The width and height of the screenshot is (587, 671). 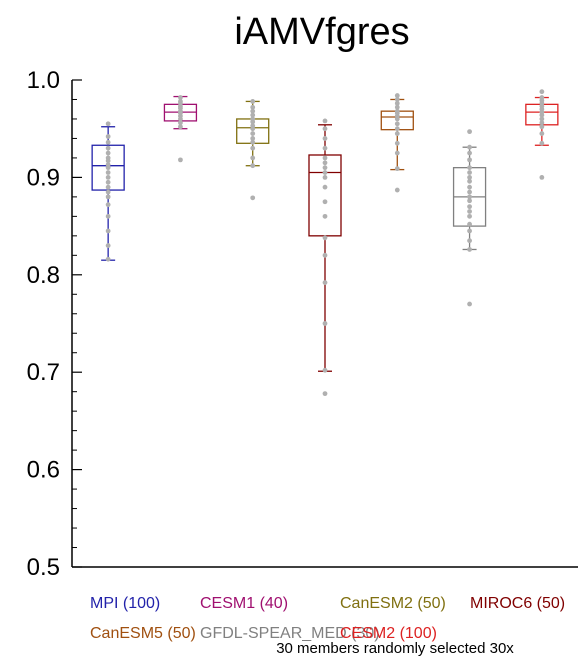 What do you see at coordinates (388, 633) in the screenshot?
I see `legend-label: CESM2 (100)` at bounding box center [388, 633].